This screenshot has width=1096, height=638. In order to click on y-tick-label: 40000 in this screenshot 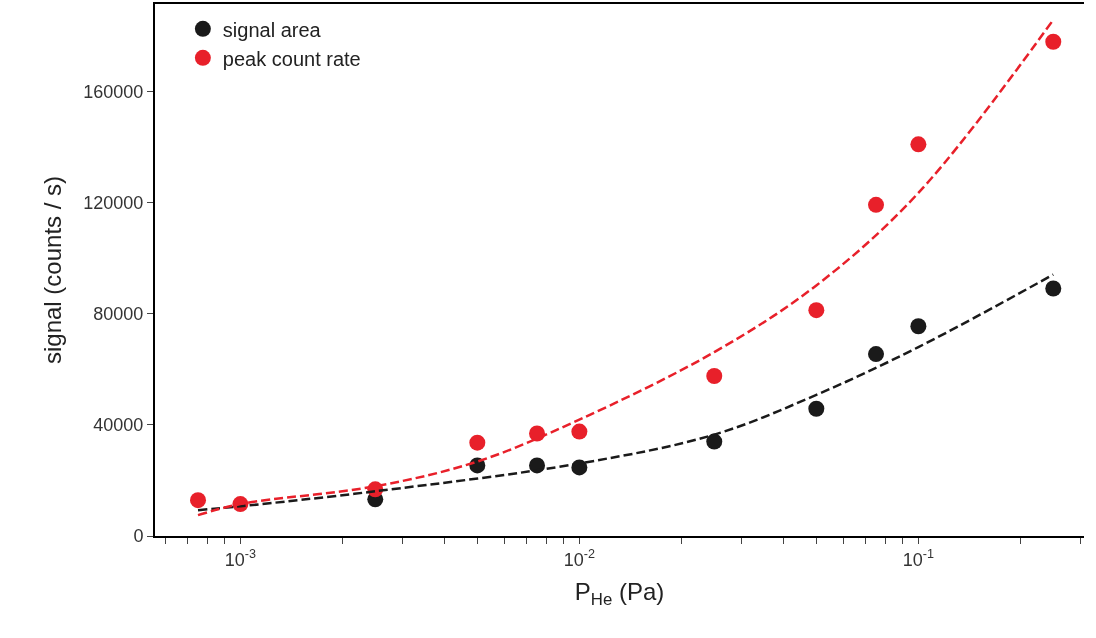, I will do `click(118, 425)`.